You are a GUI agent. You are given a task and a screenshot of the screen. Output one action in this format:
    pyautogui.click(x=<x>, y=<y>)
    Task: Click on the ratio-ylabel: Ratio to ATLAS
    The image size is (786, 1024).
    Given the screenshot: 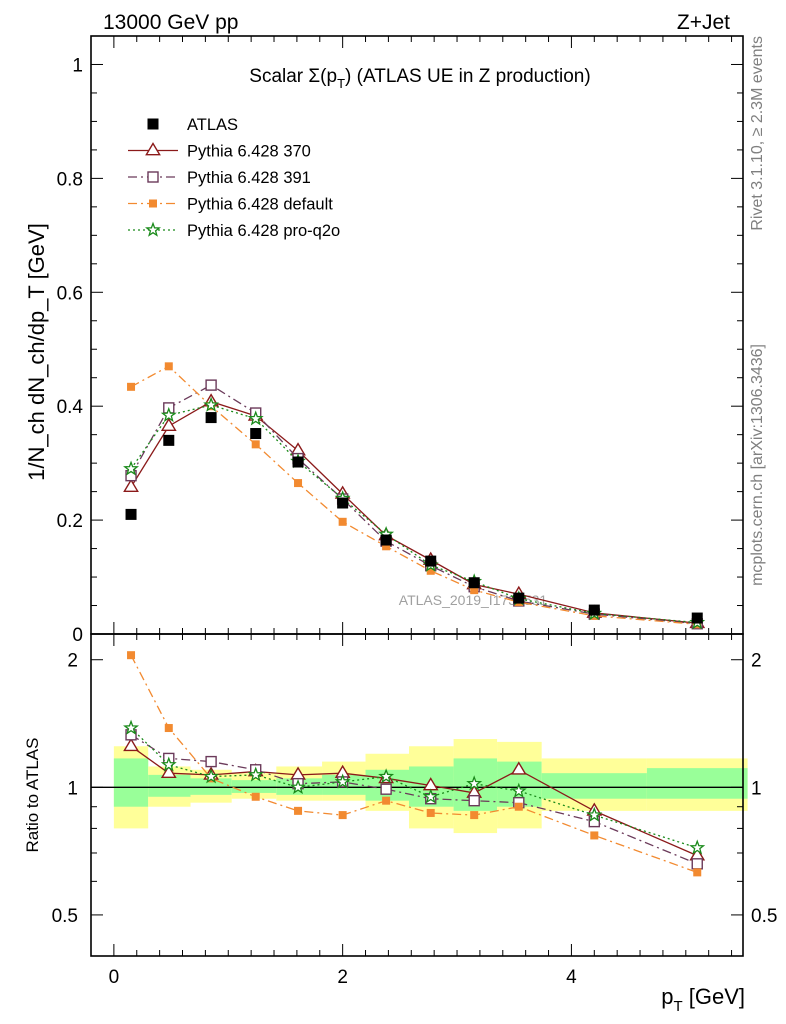 What is the action you would take?
    pyautogui.click(x=32, y=795)
    